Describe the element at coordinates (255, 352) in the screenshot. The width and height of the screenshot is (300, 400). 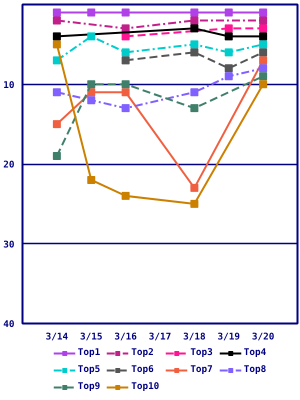
I see `legend-label: Top4` at that location.